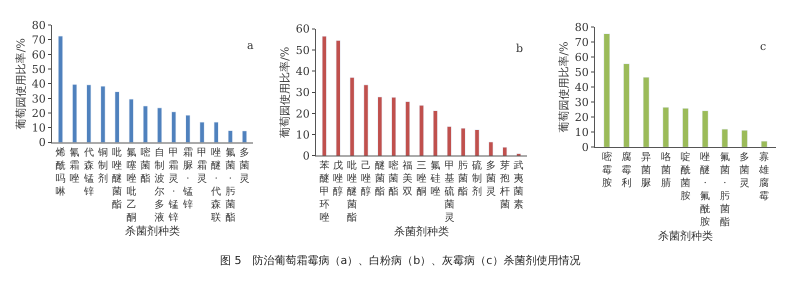 The width and height of the screenshot is (800, 281). I want to click on x-tick-label: 铜制剂, so click(102, 165).